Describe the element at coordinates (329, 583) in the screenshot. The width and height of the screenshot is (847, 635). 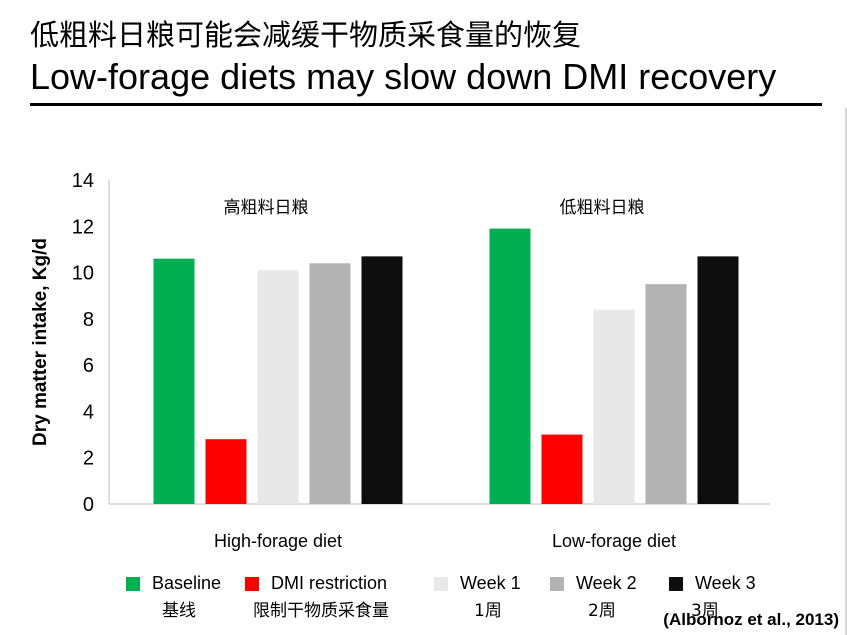
I see `legend-label-dmi-restriction: DMI restriction` at that location.